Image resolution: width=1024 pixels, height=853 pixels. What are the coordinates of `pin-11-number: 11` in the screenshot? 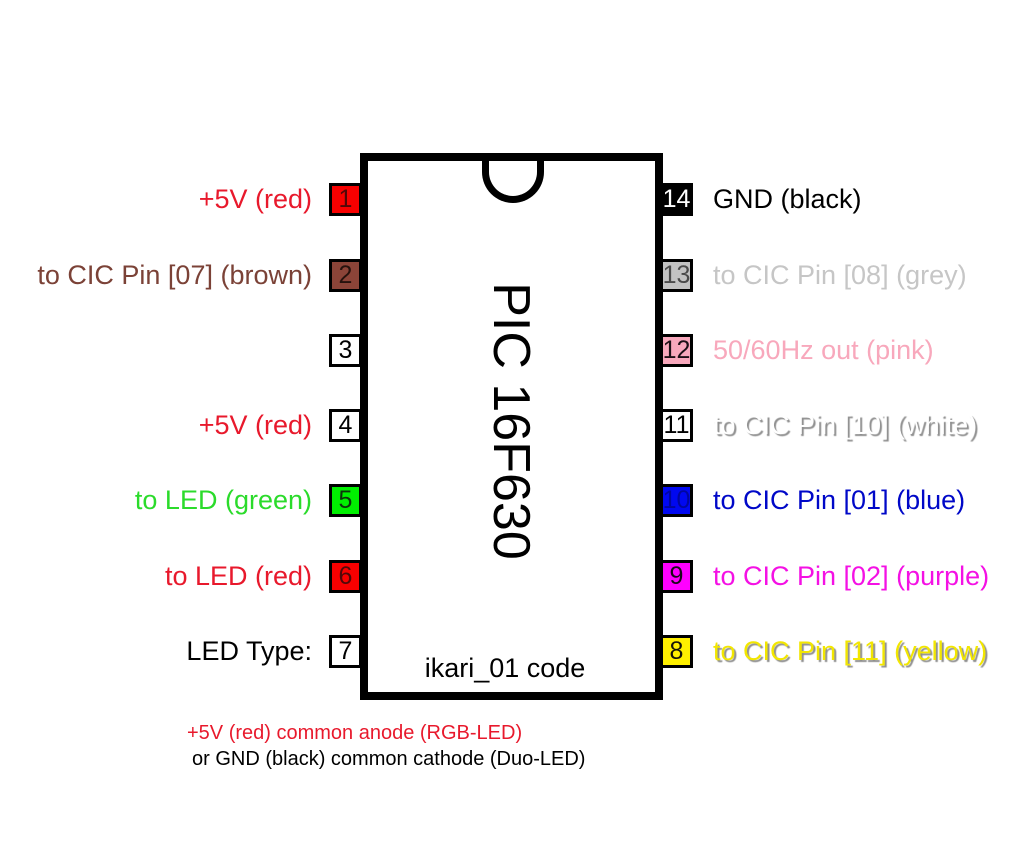 It's located at (676, 425).